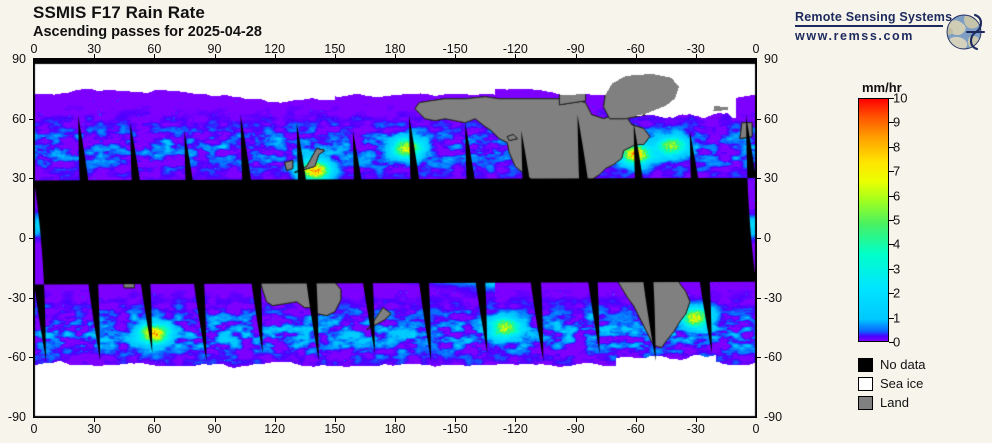  I want to click on logo-url: www.remss.com, so click(854, 36).